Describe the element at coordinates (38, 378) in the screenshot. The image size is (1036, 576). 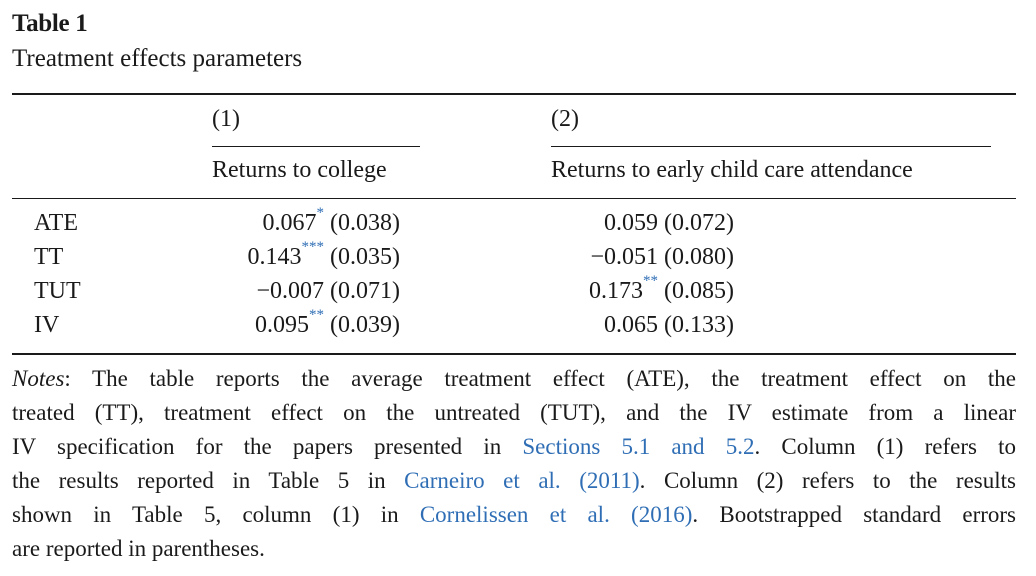
I see `notes-label: Notes` at that location.